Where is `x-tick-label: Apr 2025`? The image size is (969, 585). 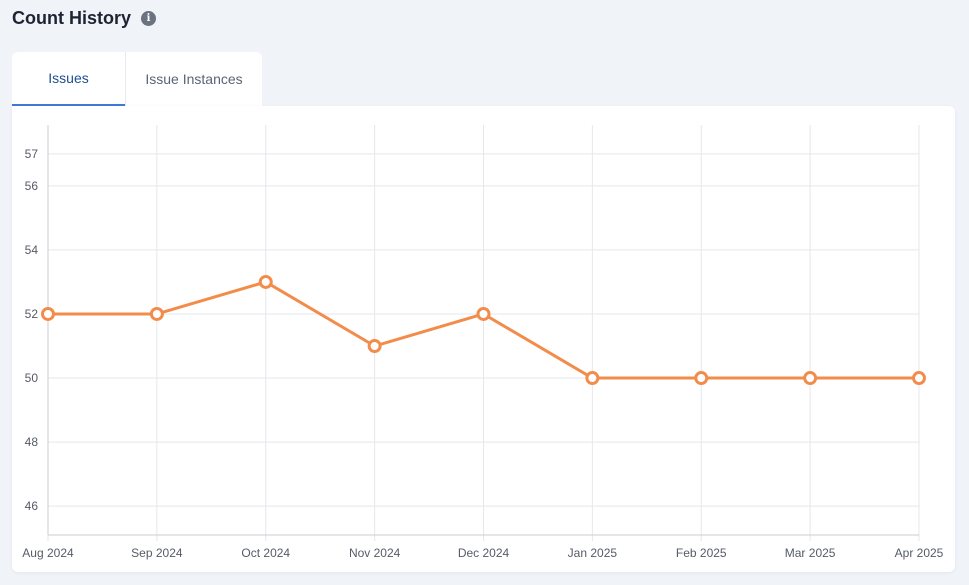 x-tick-label: Apr 2025 is located at coordinates (919, 553).